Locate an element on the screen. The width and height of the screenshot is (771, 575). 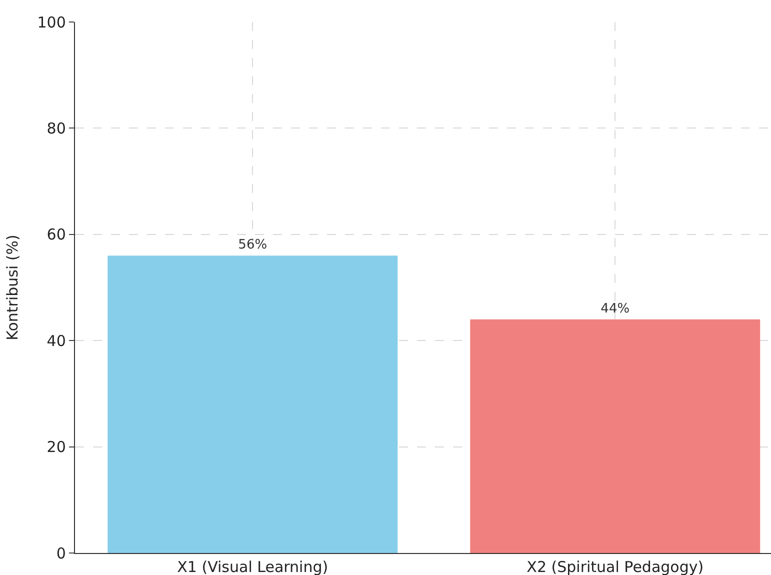
data-label: 56% is located at coordinates (253, 245).